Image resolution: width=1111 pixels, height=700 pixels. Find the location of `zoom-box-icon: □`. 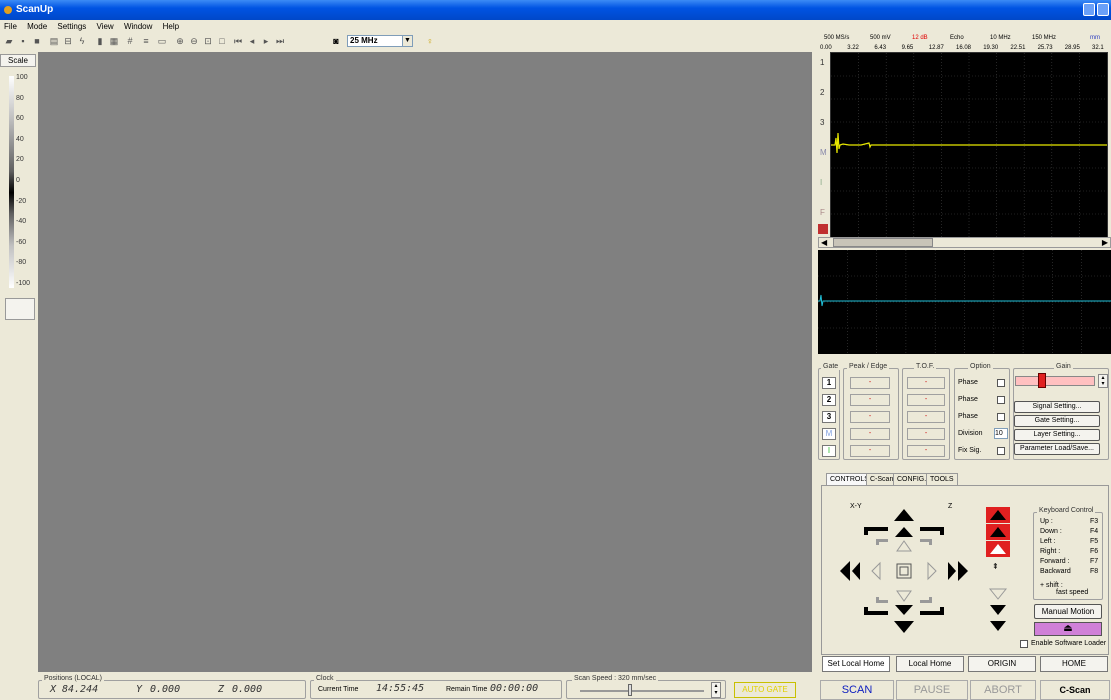

zoom-box-icon: □ is located at coordinates (222, 41).